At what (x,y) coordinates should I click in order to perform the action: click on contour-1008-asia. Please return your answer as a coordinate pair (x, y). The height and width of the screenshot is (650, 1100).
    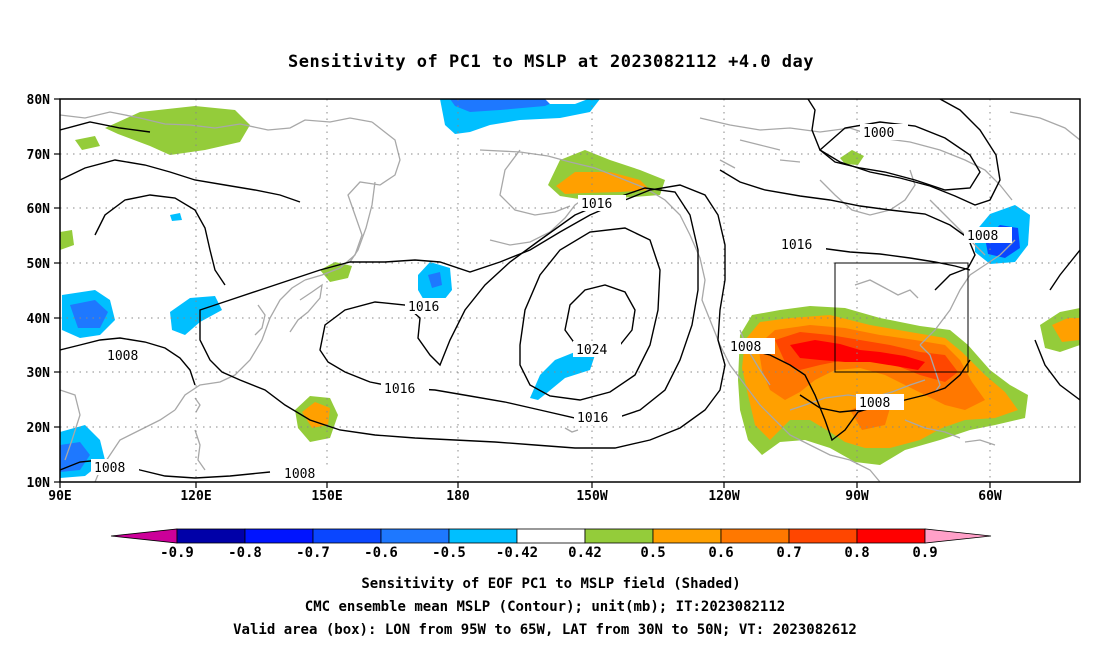
    Looking at the image, I should click on (128, 361).